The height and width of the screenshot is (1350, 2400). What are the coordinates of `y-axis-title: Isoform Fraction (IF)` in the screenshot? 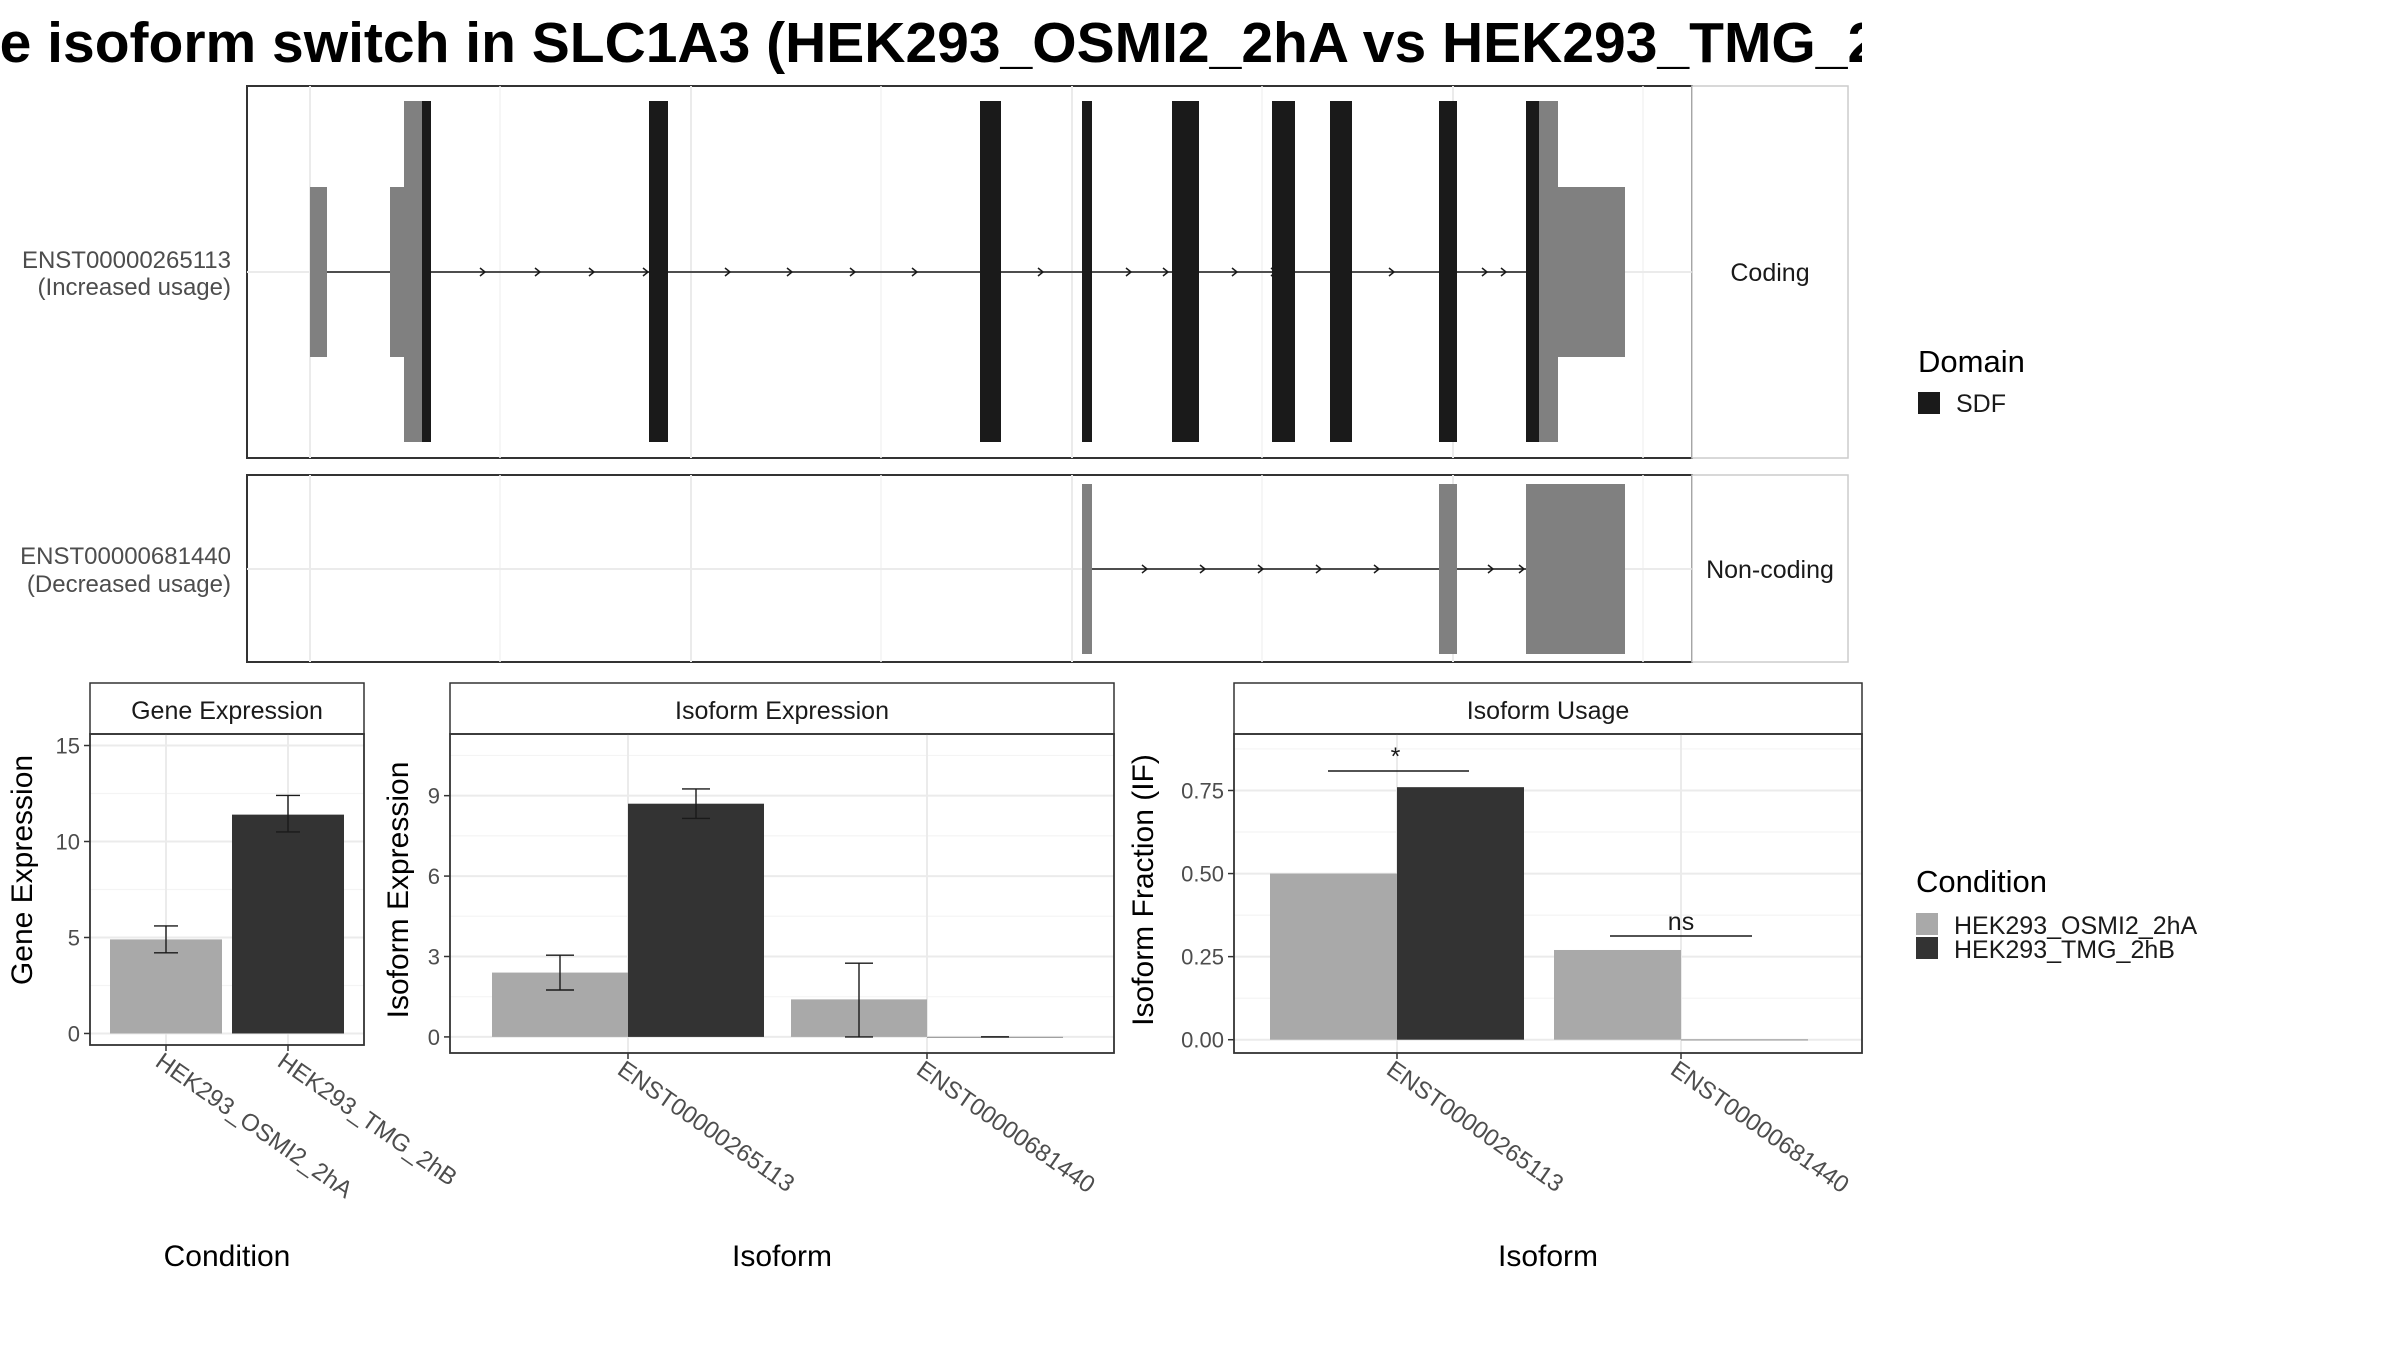 It's located at (1143, 890).